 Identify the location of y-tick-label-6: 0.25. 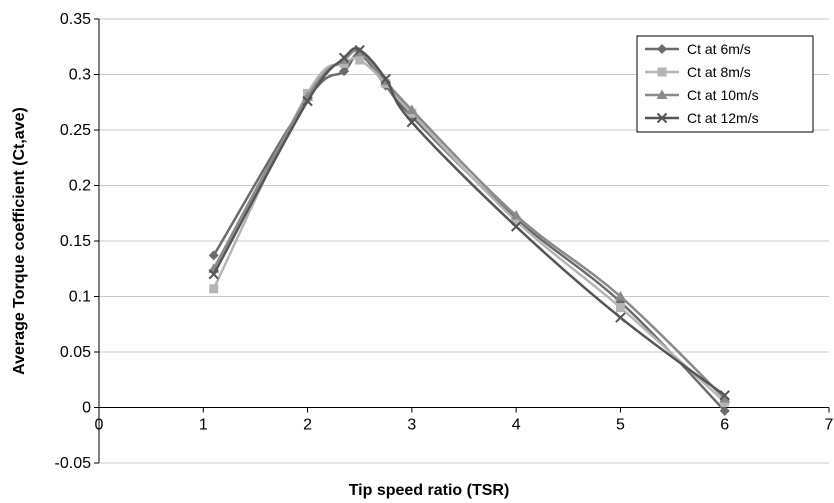
(75, 130).